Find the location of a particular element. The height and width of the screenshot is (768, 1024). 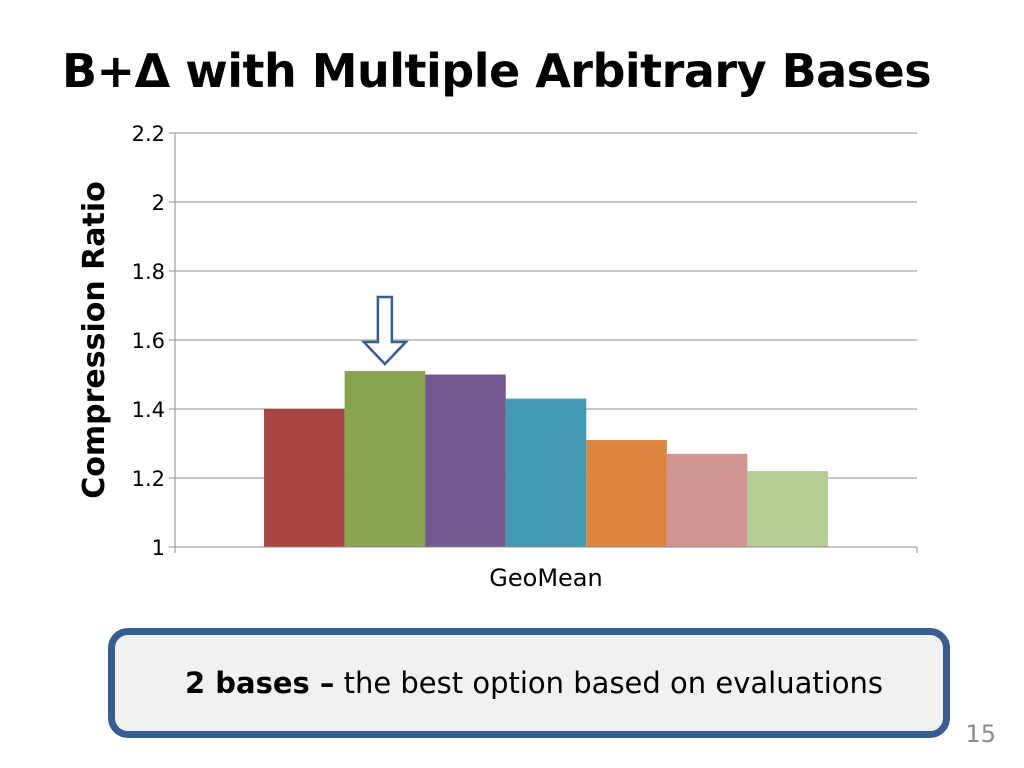

y-tick-label: 1.4 is located at coordinates (148, 410).